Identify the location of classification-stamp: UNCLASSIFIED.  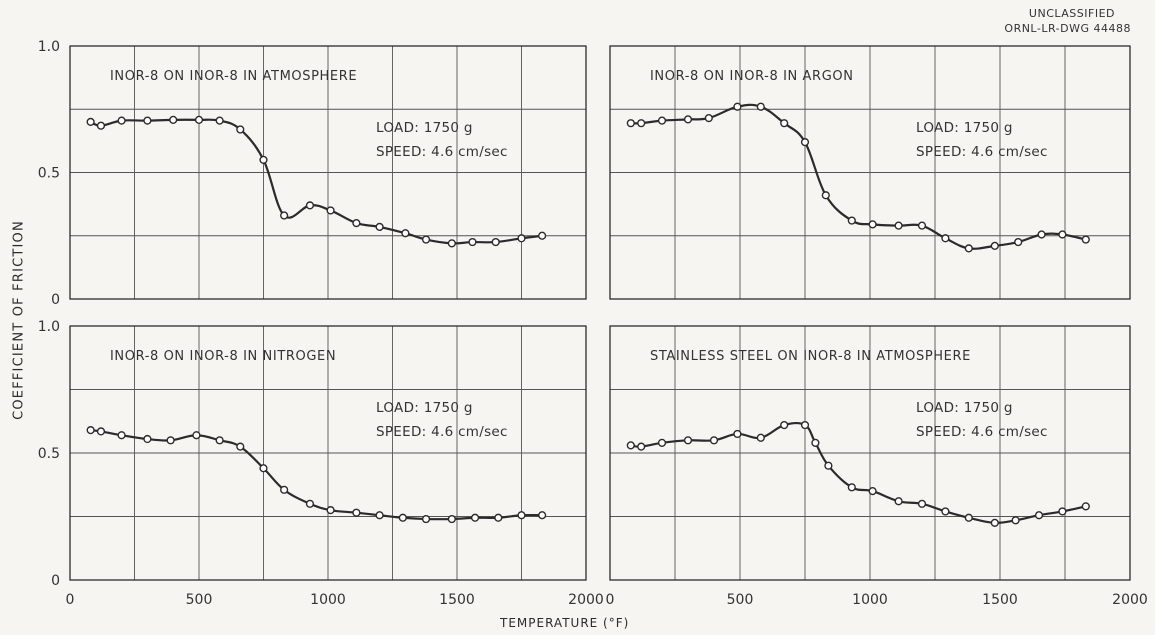
(1071, 13).